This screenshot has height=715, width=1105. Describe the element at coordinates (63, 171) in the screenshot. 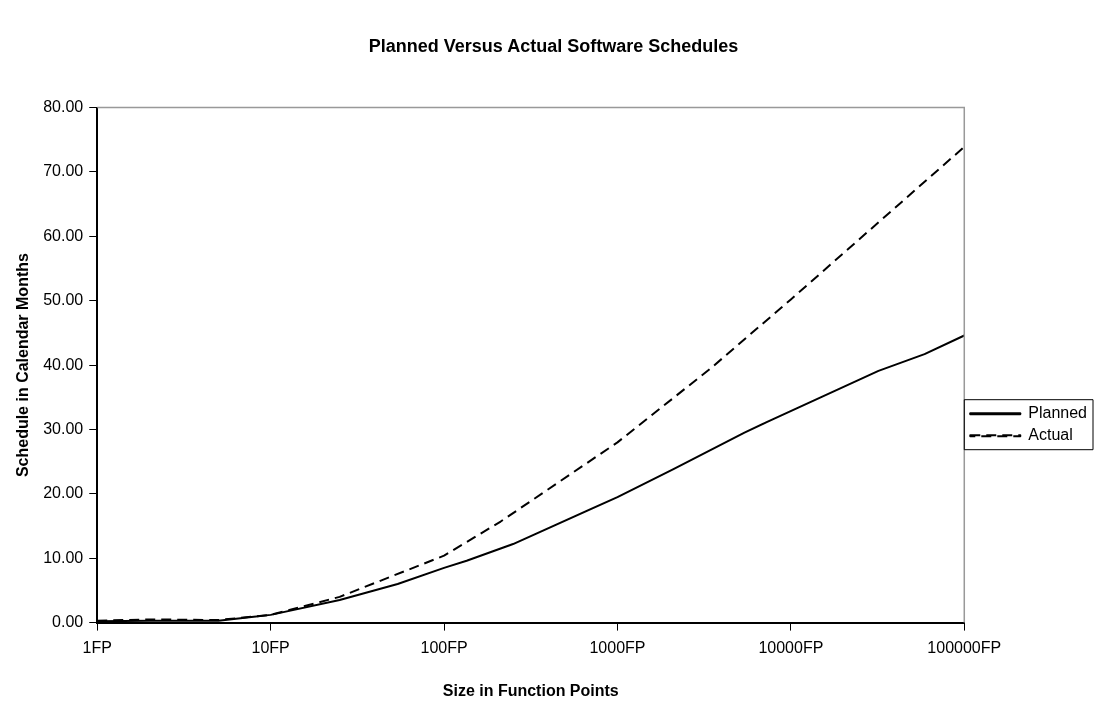

I see `y-tick-label: 70.00` at that location.